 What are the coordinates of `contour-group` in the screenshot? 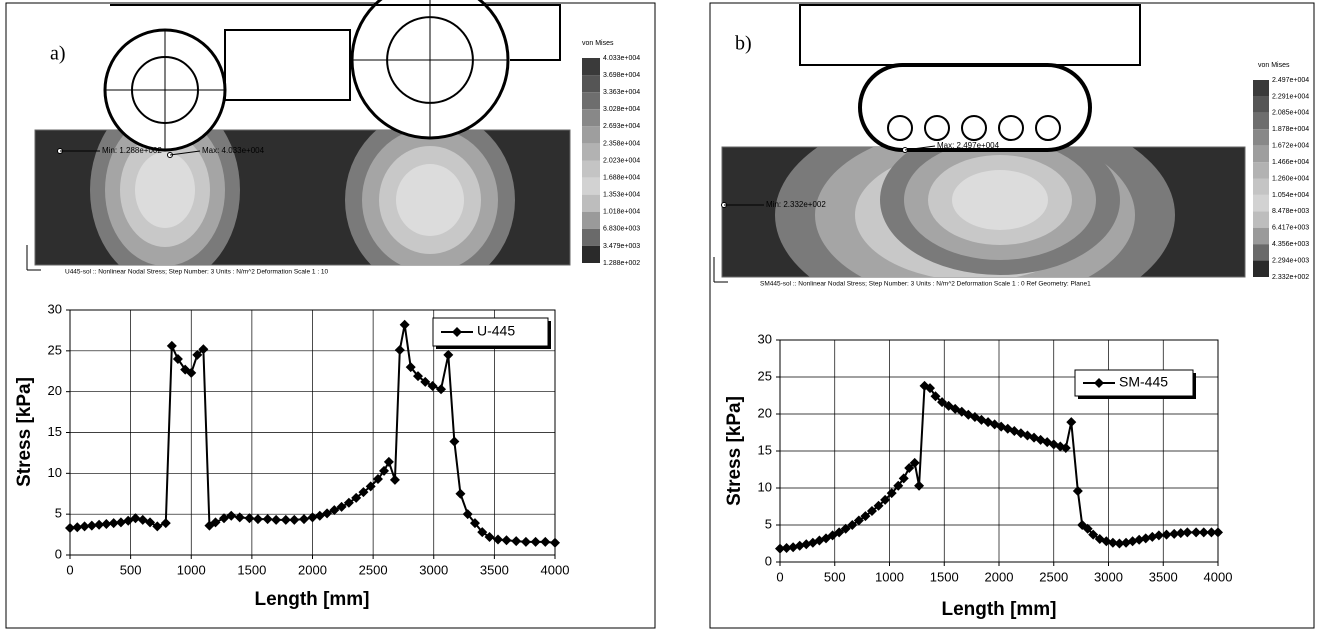 It's located at (302, 197).